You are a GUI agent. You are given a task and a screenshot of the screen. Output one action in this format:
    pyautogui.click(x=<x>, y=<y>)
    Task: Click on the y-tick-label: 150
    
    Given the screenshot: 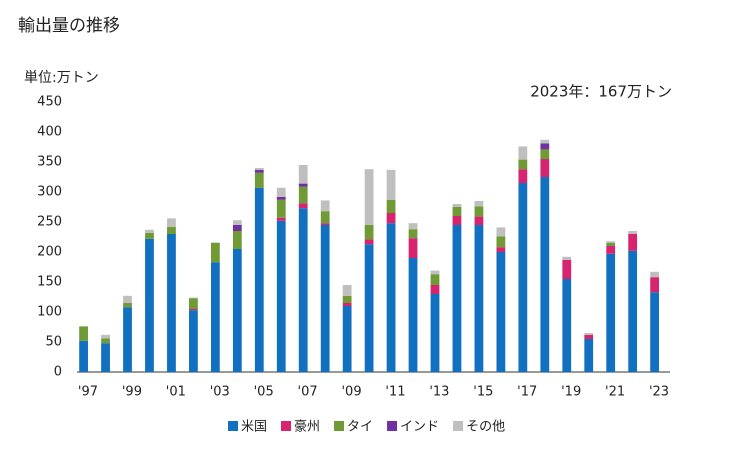 What is the action you would take?
    pyautogui.click(x=49, y=282)
    